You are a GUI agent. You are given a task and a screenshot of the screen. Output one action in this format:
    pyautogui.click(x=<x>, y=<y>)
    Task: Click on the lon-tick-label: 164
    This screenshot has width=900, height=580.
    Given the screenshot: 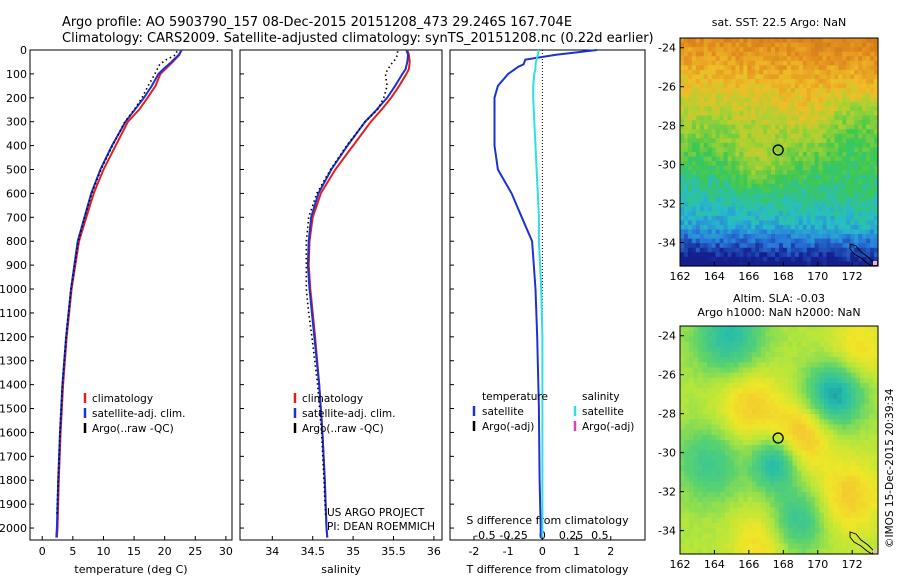 What is the action you would take?
    pyautogui.click(x=714, y=564)
    